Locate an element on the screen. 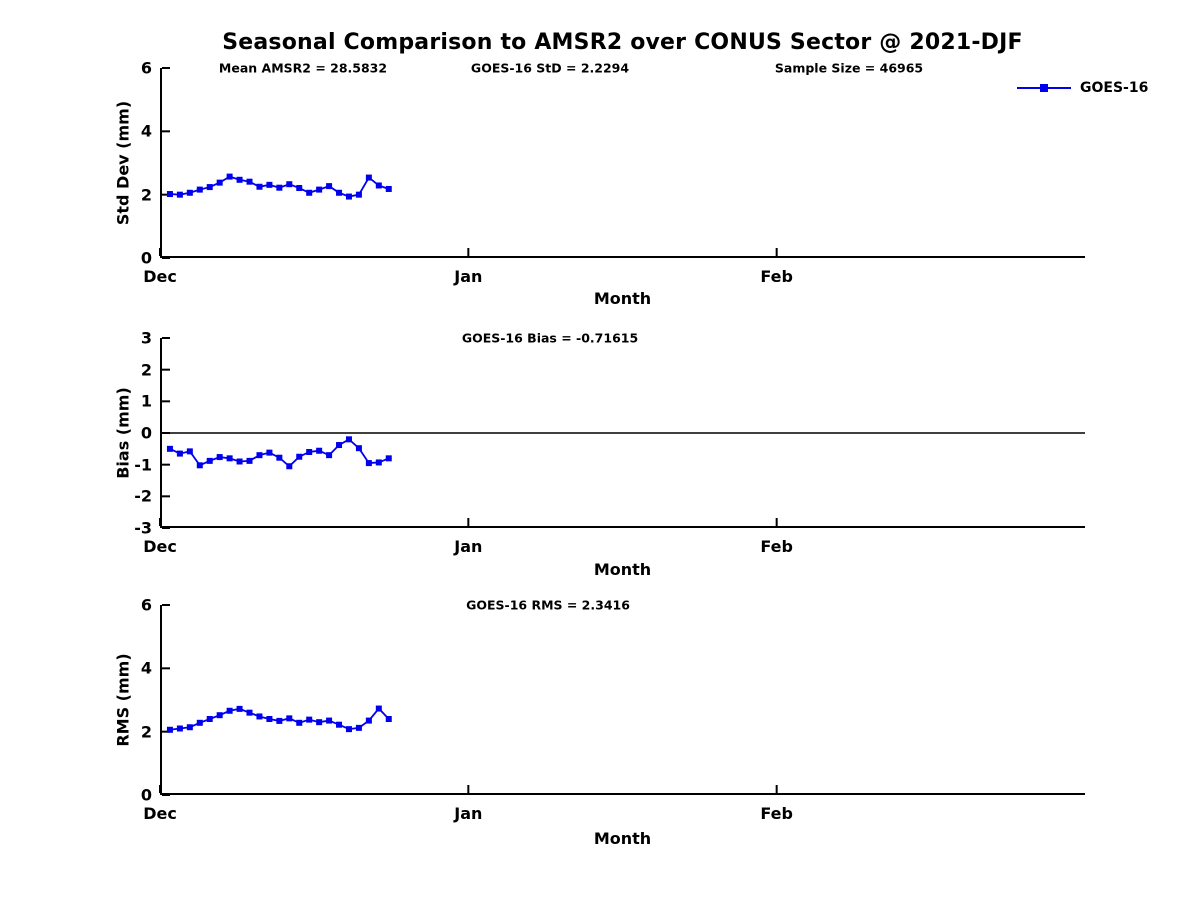 The height and width of the screenshot is (900, 1200). y-tick-label: 3 is located at coordinates (146, 338).